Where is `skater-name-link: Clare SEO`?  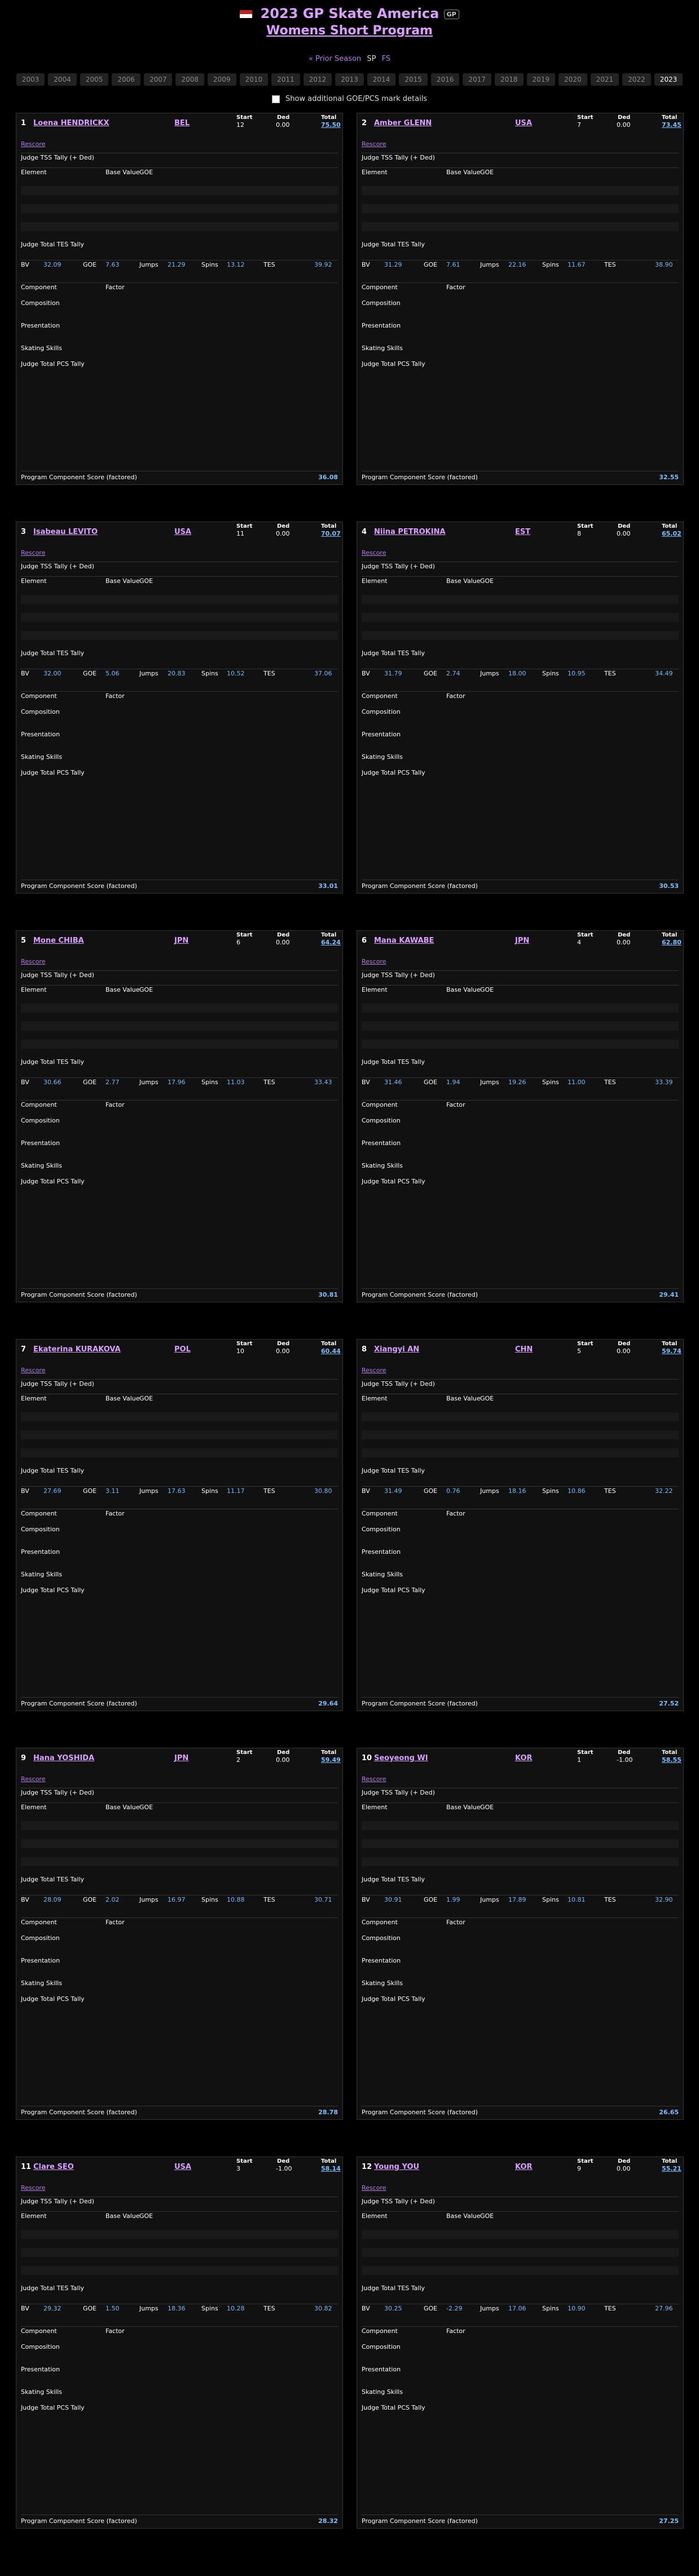
skater-name-link: Clare SEO is located at coordinates (53, 2167).